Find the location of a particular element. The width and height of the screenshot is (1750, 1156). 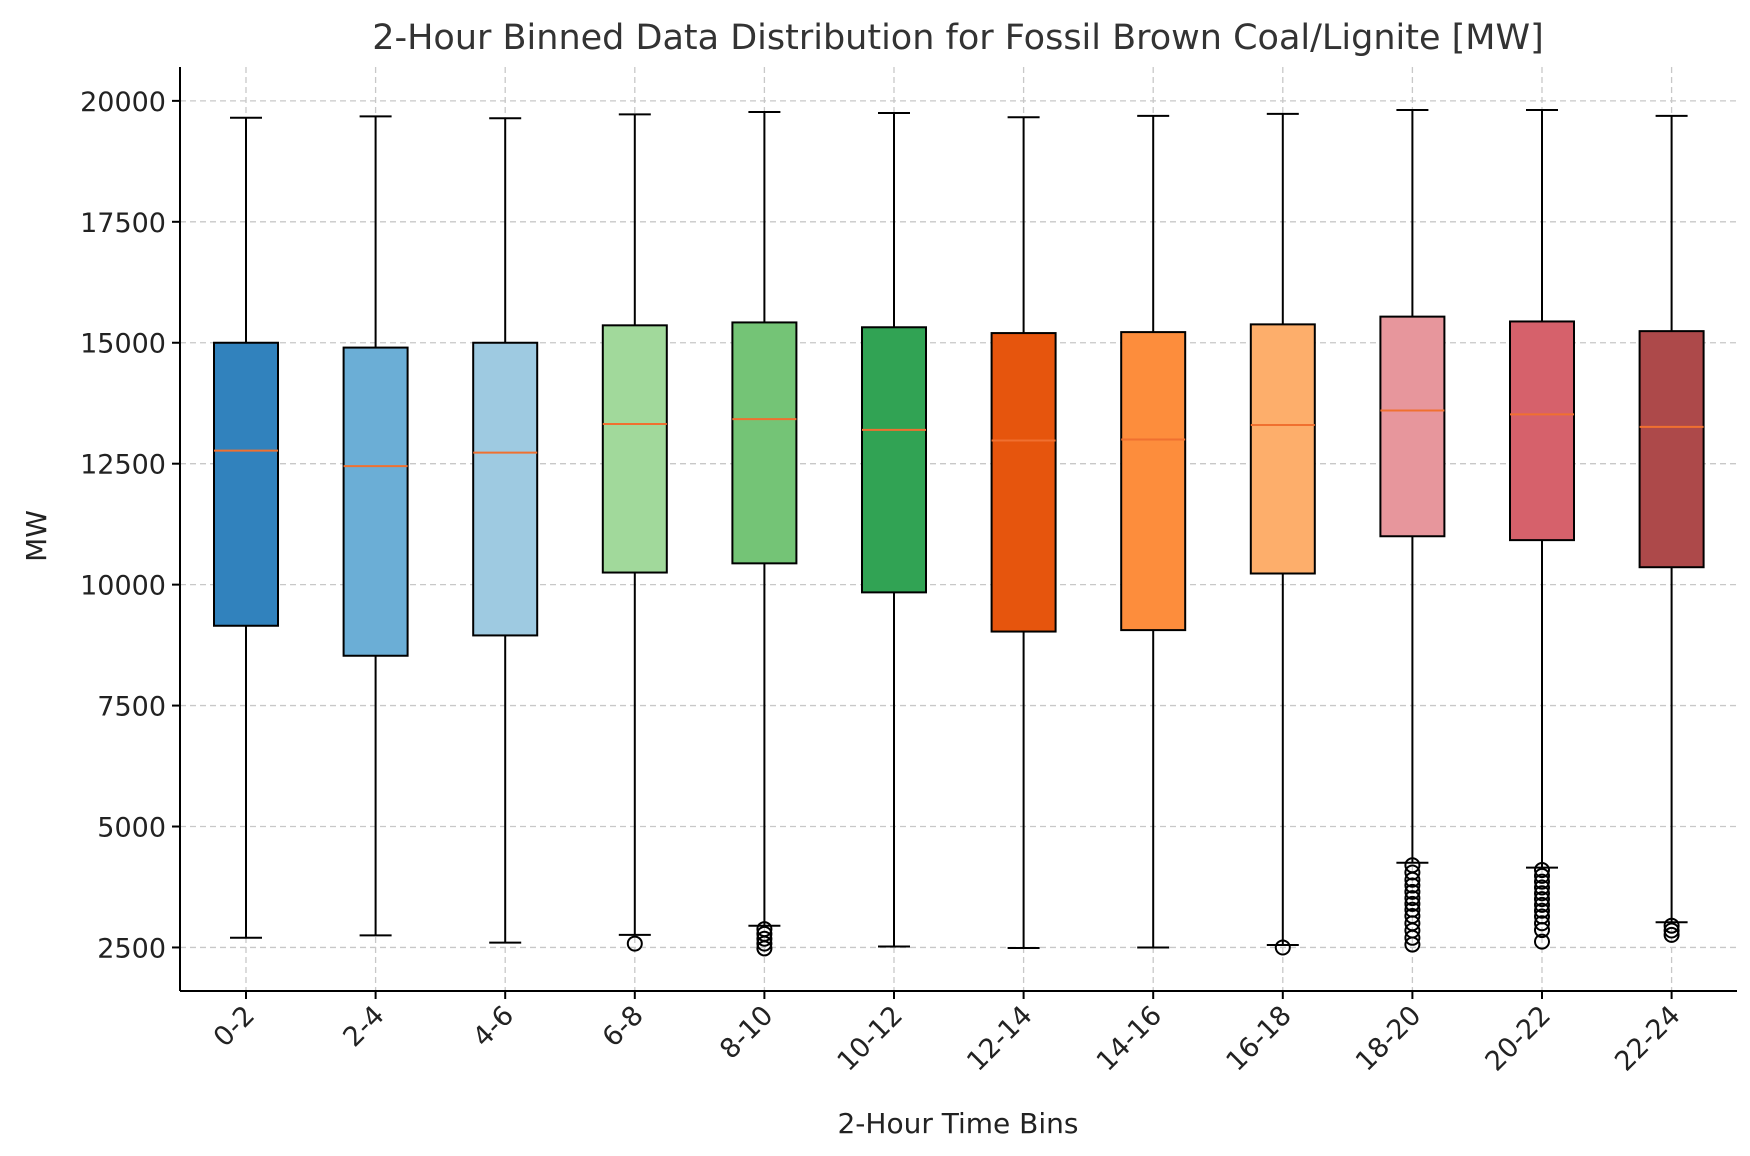

y-tick-label: 7500 is located at coordinates (131, 707).